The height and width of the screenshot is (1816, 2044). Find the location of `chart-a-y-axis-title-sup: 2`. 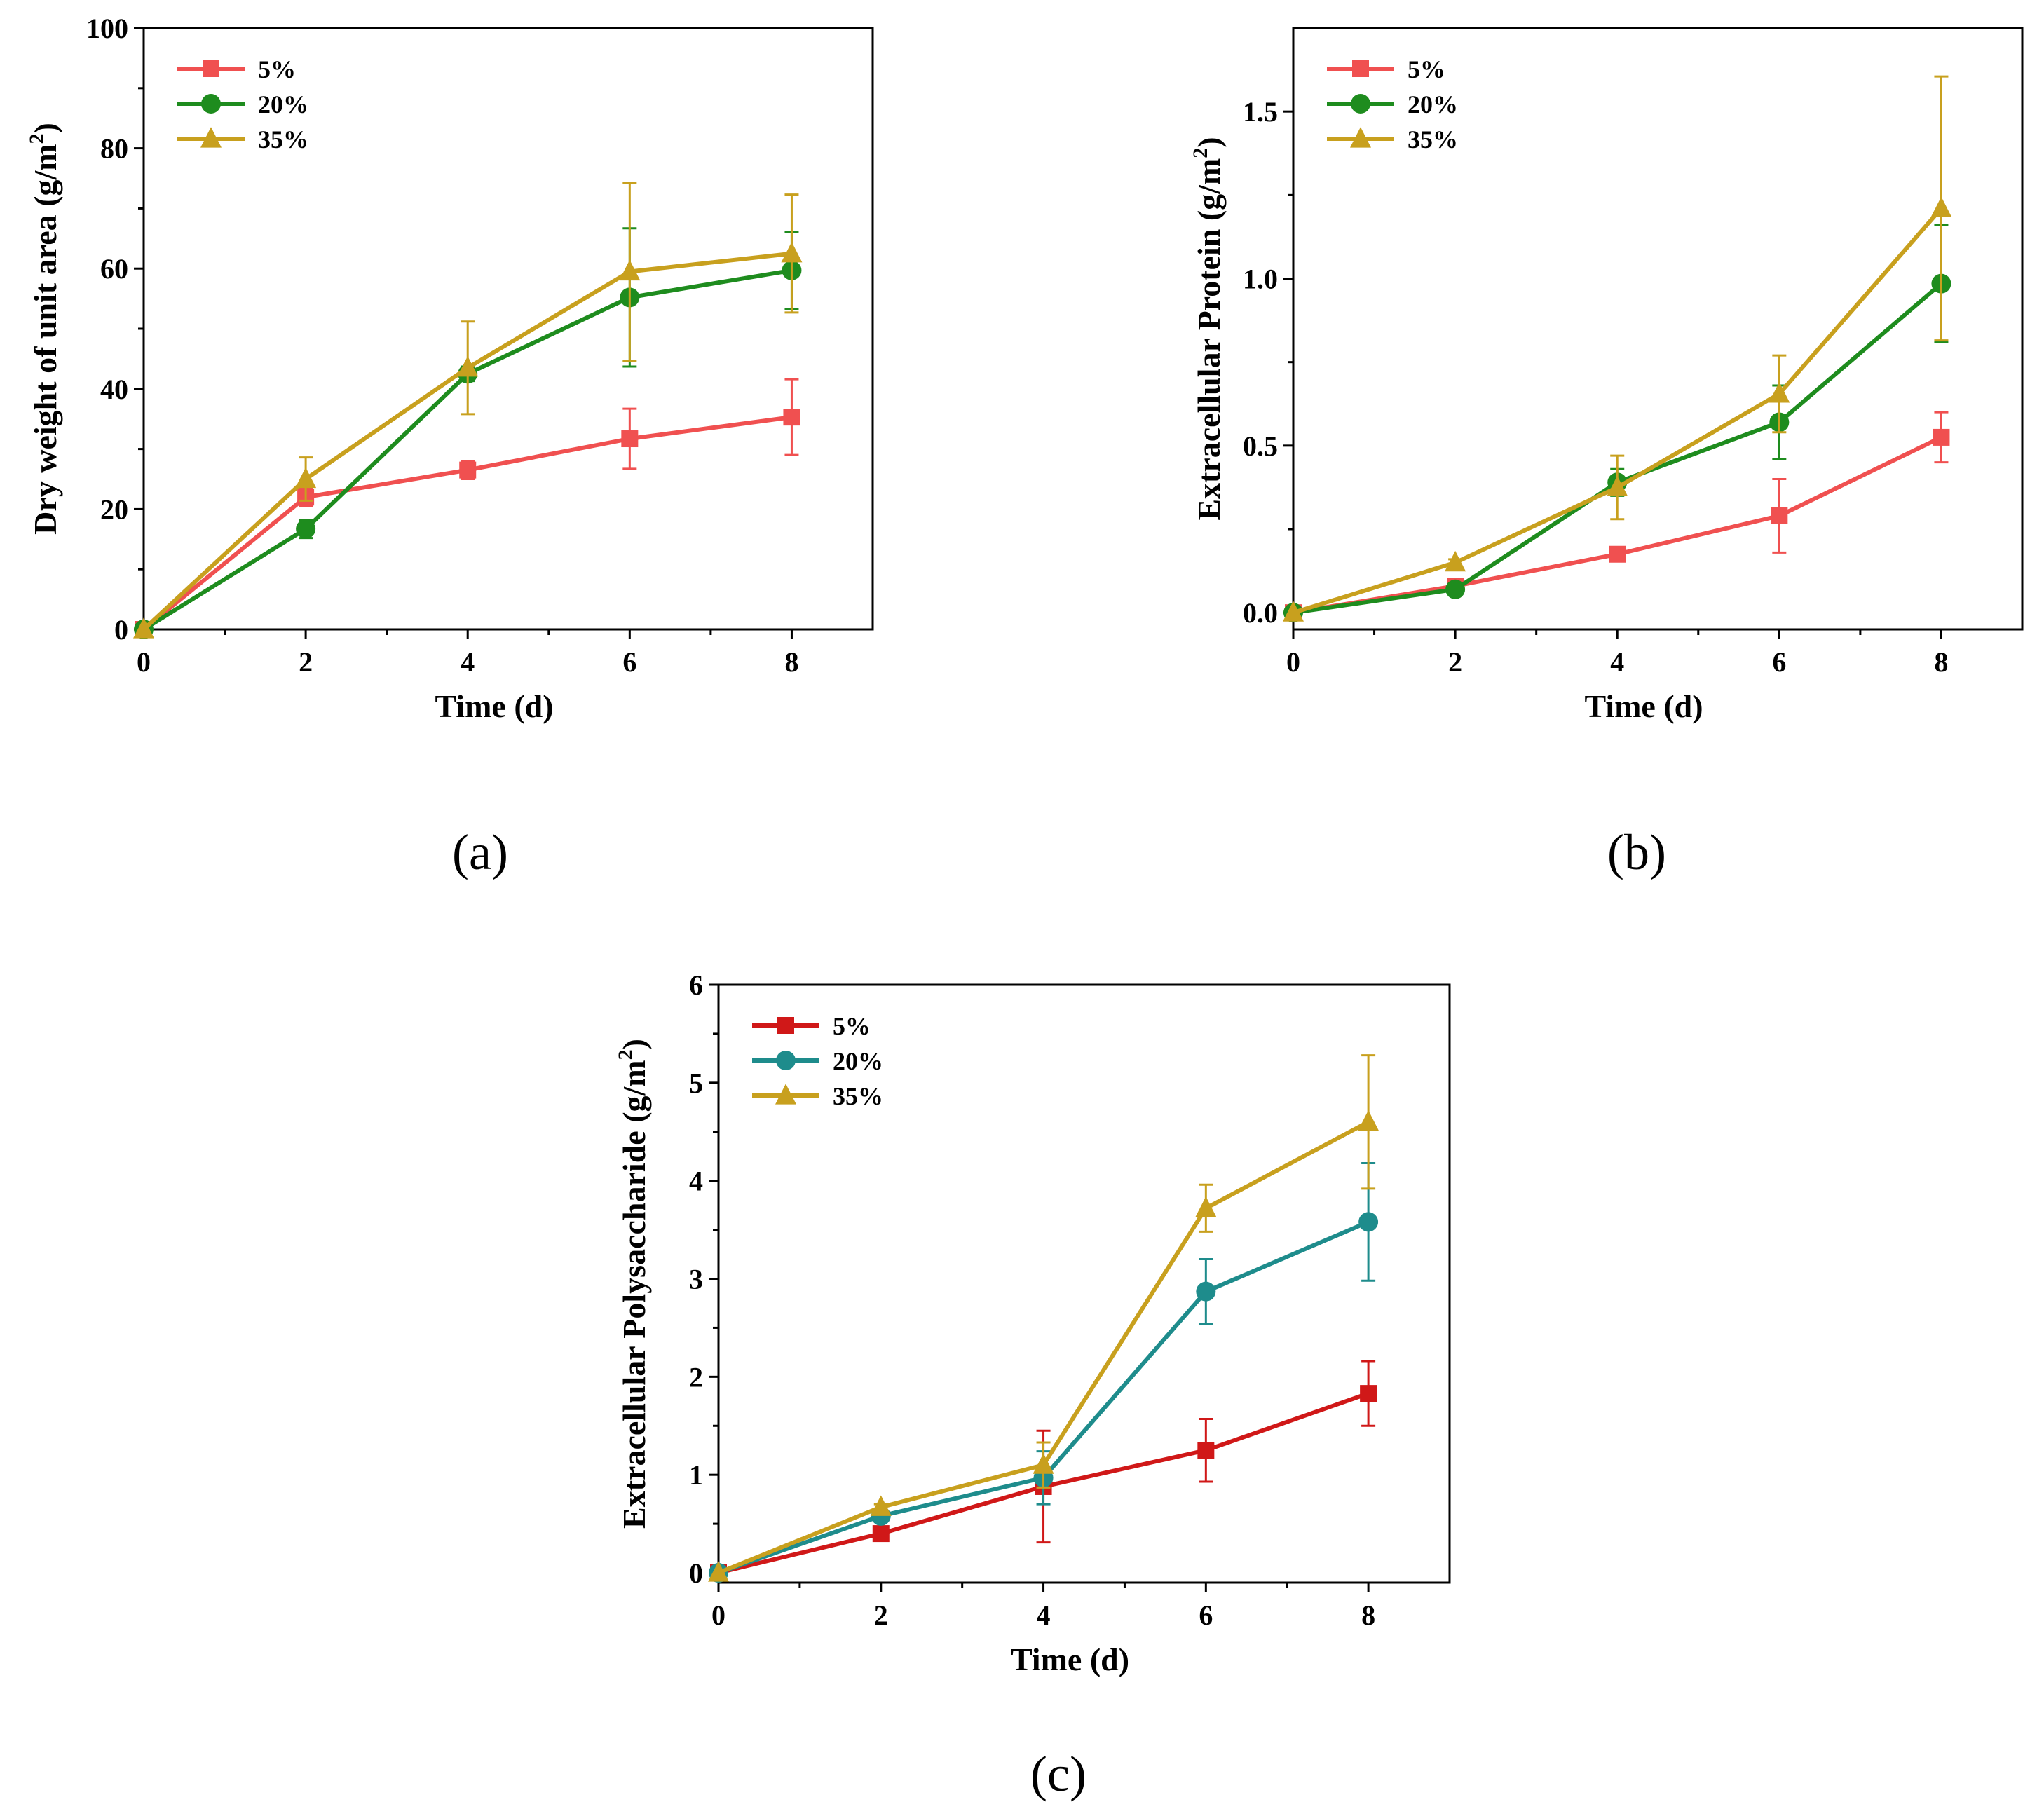

chart-a-y-axis-title-sup: 2 is located at coordinates (36, 138).